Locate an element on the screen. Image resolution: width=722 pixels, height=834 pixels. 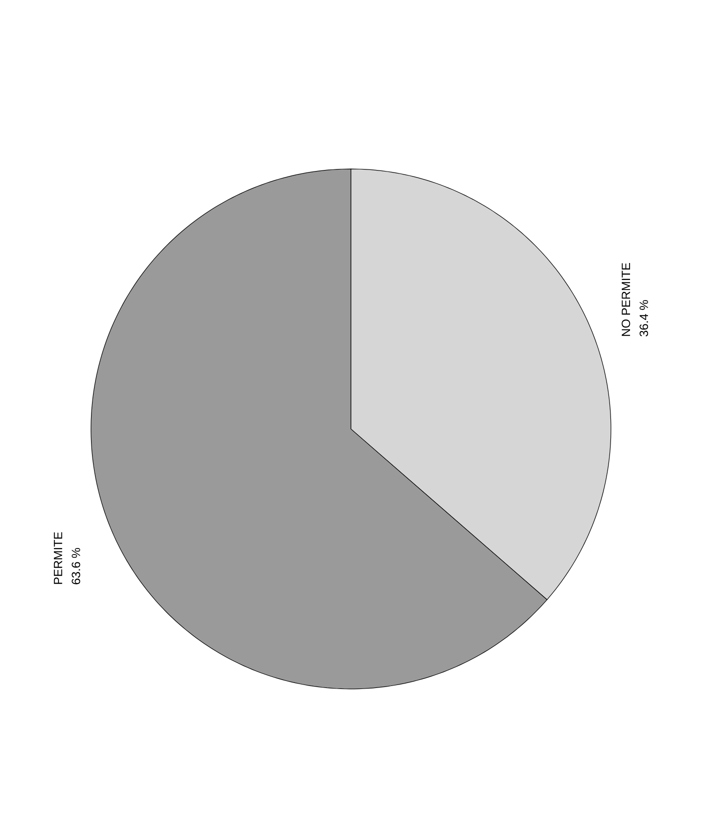
slice-label: PERMITE is located at coordinates (58, 558).